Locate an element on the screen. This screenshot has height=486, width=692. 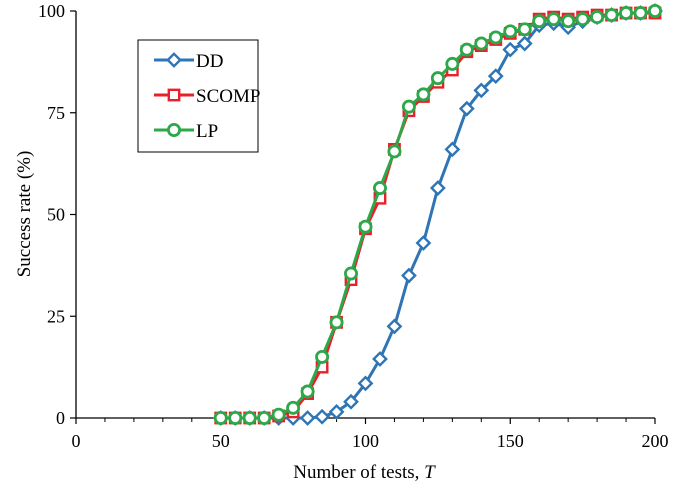
legend-items: DD SCOMP LP is located at coordinates (207, 96).